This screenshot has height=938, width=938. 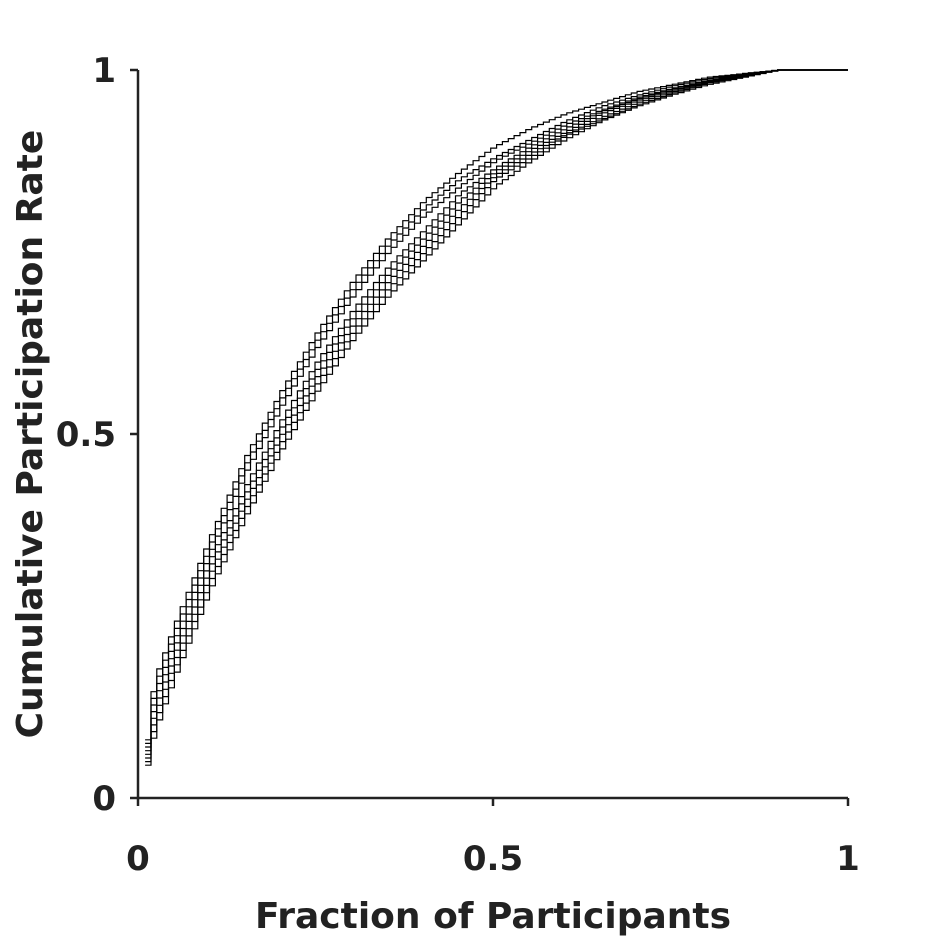 I want to click on x-tick-label: 1, so click(x=848, y=859).